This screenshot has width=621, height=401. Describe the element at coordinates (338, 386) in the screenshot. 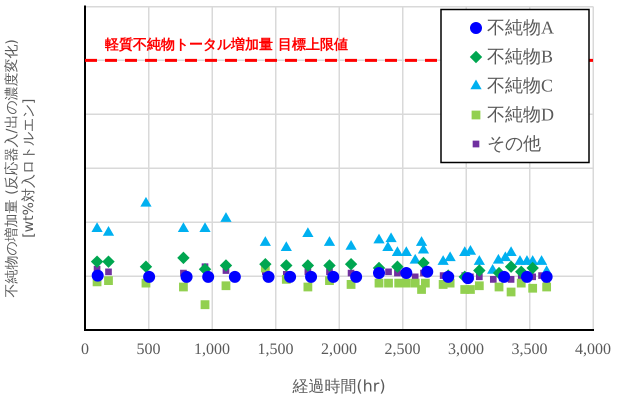

I see `x-axis-title: 経過時間(hr)` at that location.